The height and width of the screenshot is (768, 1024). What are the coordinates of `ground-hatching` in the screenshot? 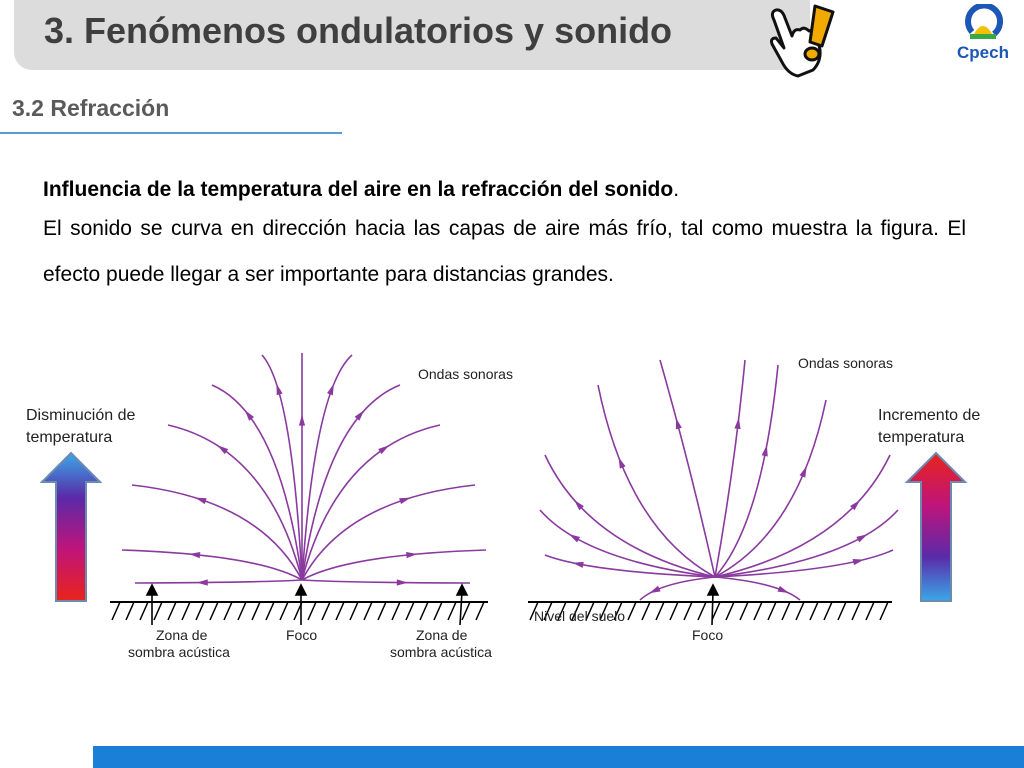 It's located at (500, 611).